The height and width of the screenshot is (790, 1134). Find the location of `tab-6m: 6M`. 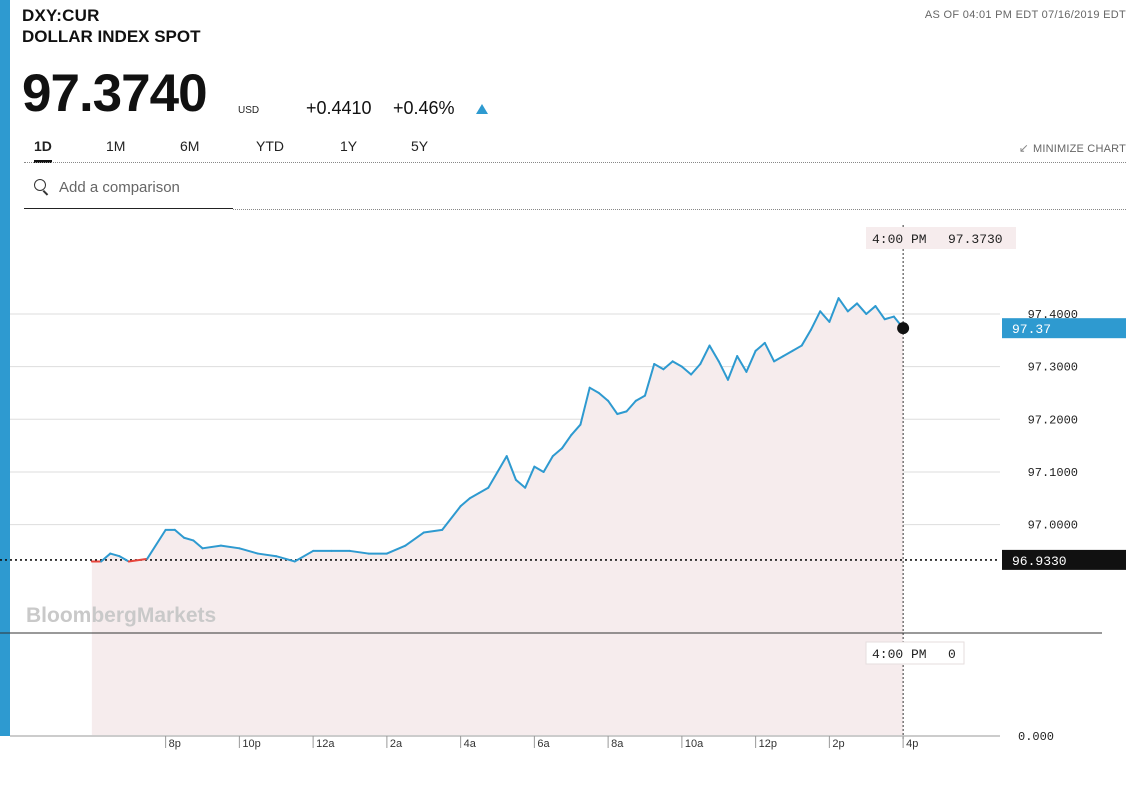

tab-6m: 6M is located at coordinates (190, 146).